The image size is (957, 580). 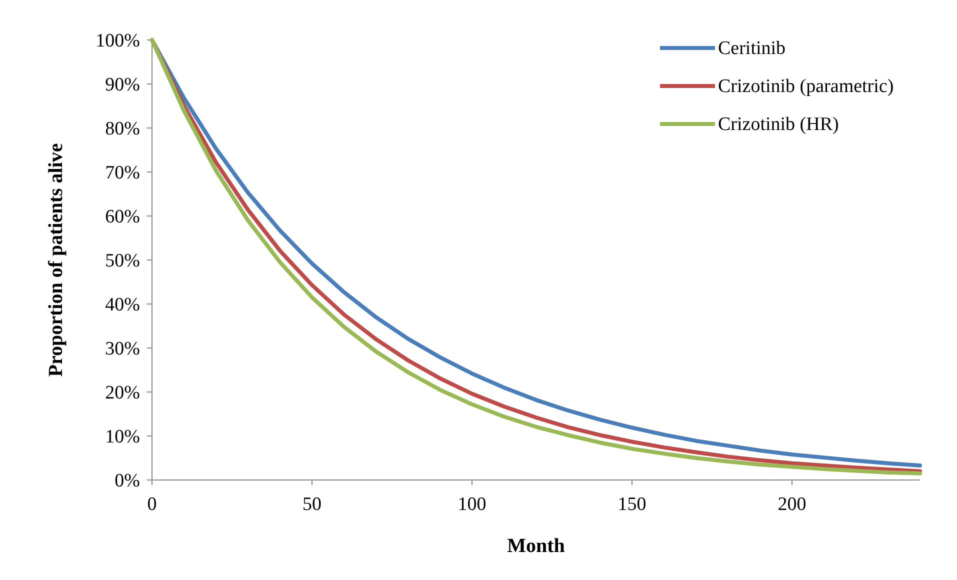 I want to click on y-tick-label: 10%, so click(x=122, y=437).